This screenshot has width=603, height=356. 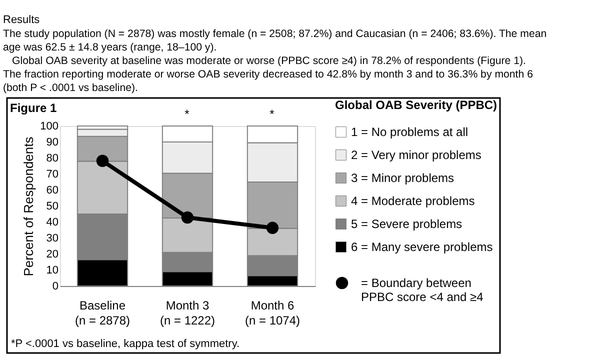 What do you see at coordinates (52, 174) in the screenshot?
I see `y-tick-label: 70` at bounding box center [52, 174].